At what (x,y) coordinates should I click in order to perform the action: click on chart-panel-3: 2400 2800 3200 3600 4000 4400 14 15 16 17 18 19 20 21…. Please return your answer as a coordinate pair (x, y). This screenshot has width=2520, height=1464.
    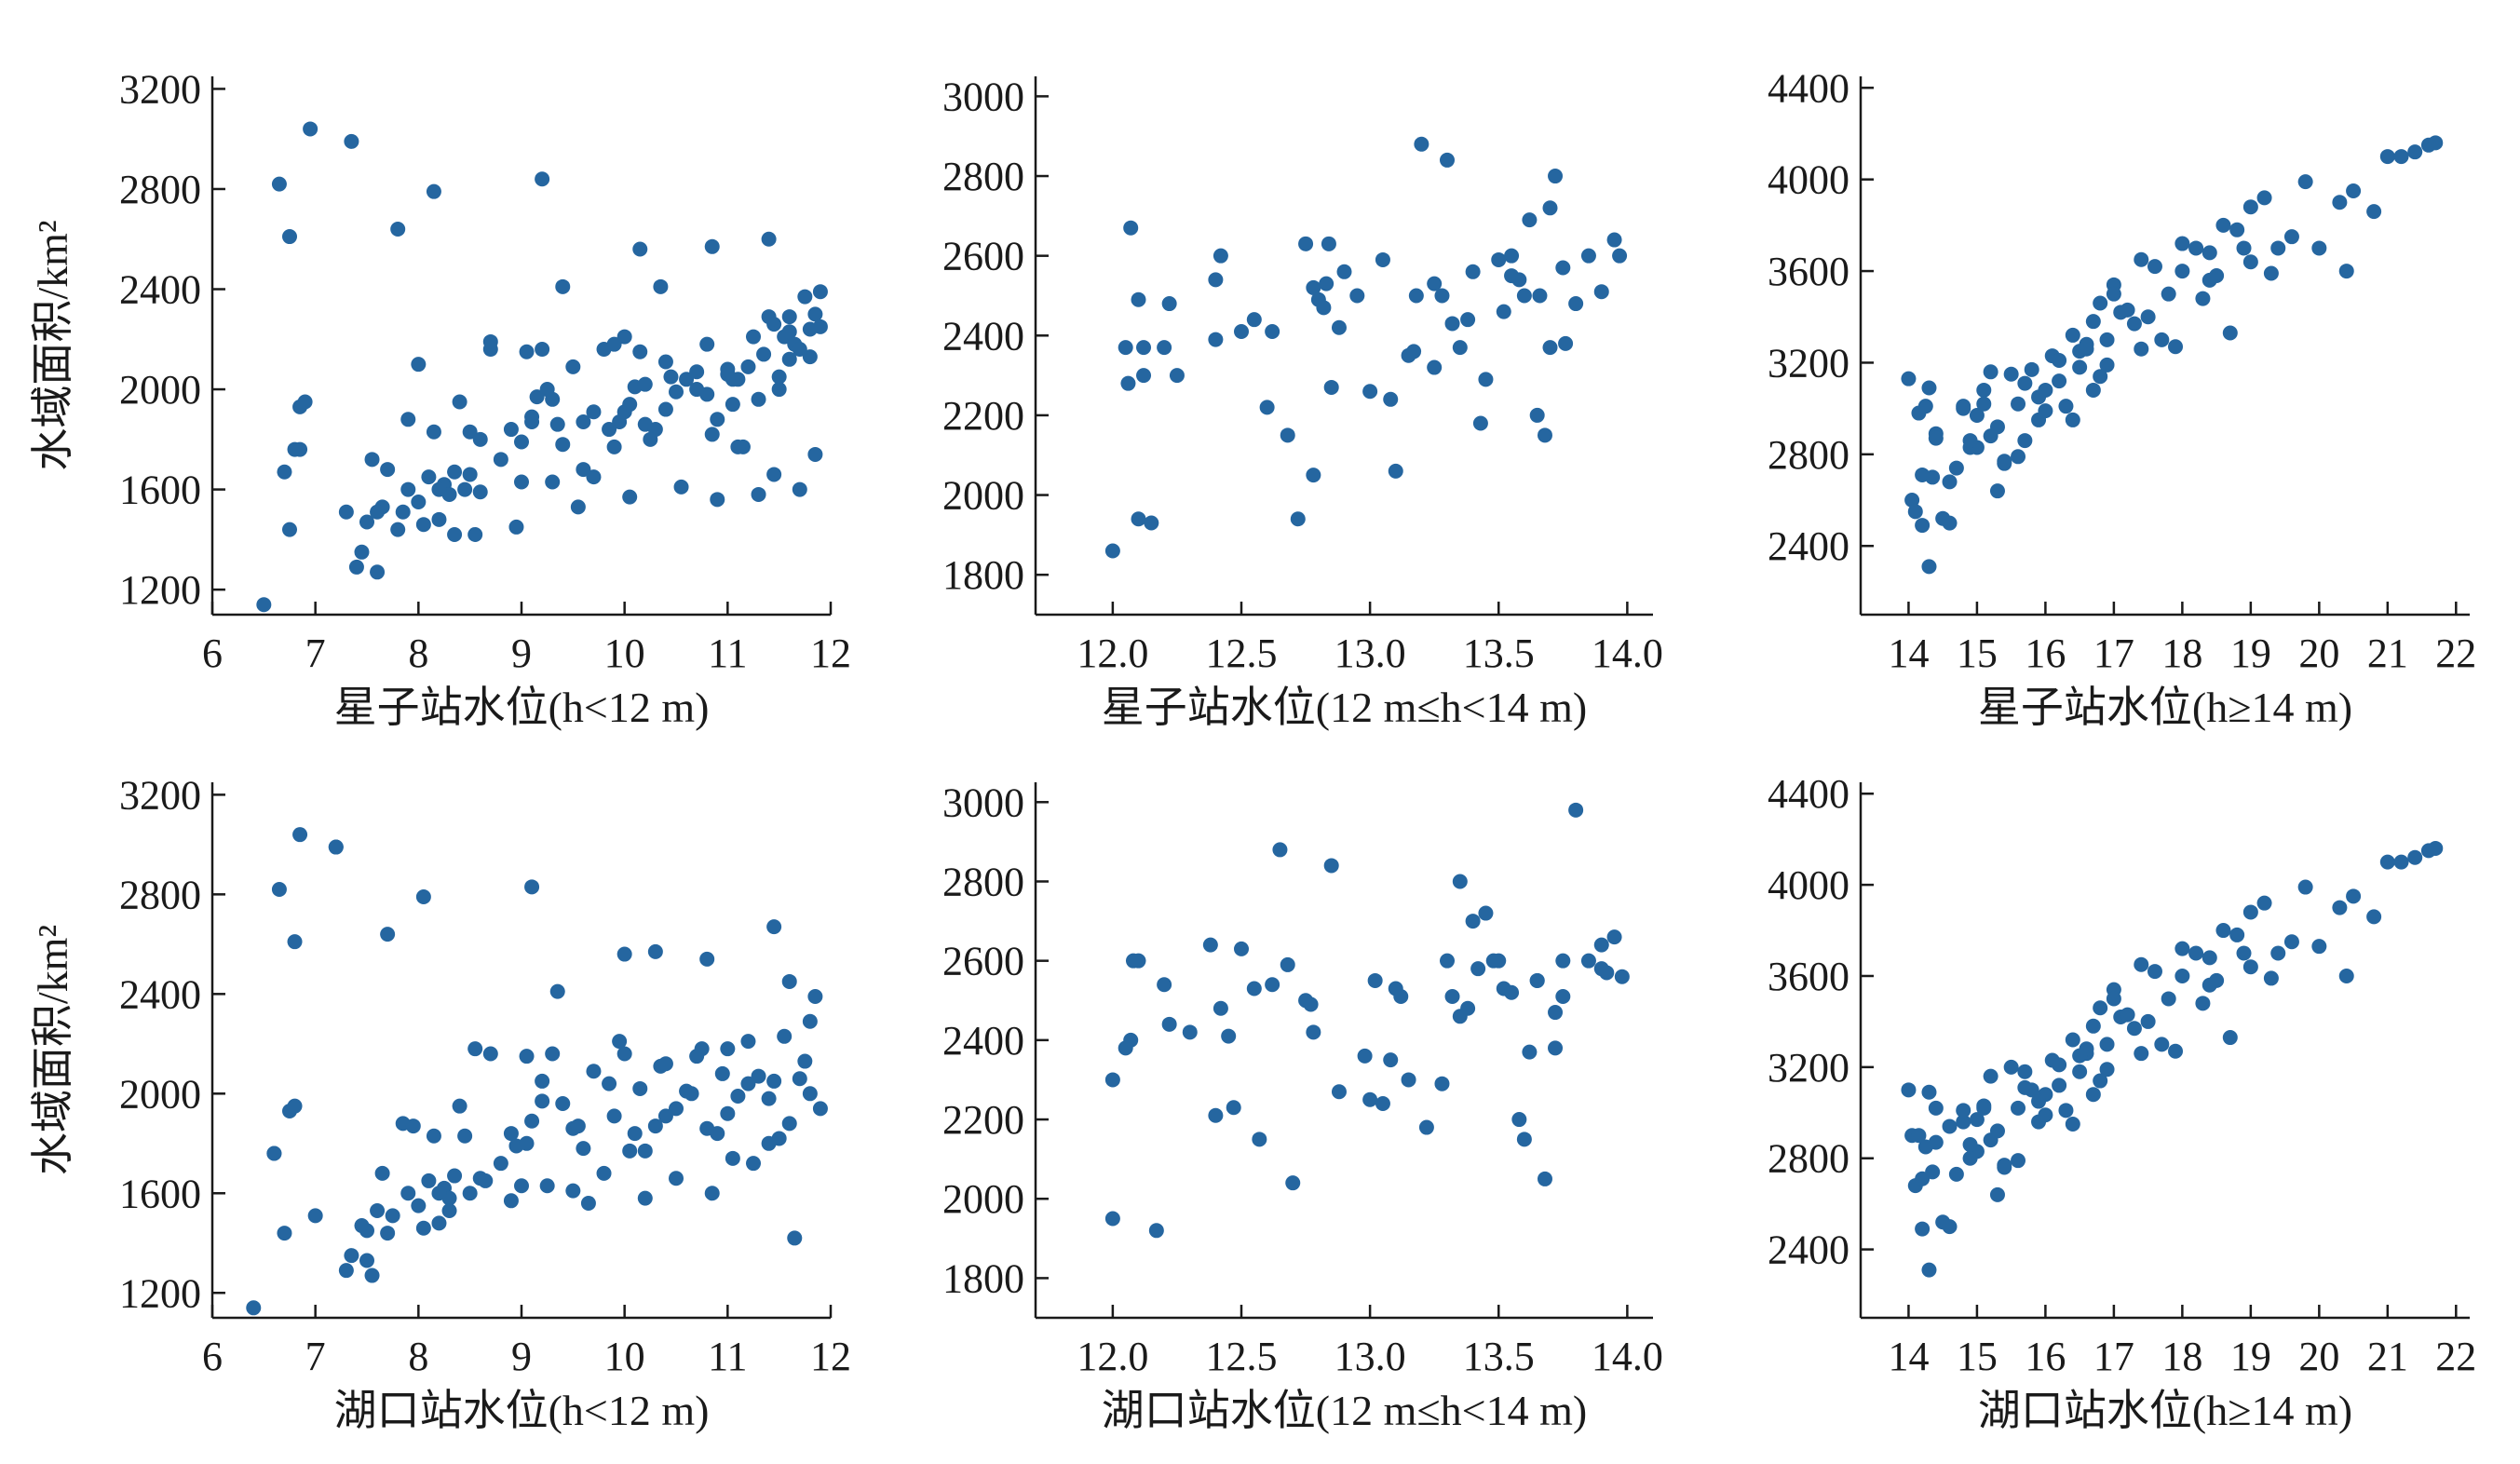
    Looking at the image, I should click on (2122, 398).